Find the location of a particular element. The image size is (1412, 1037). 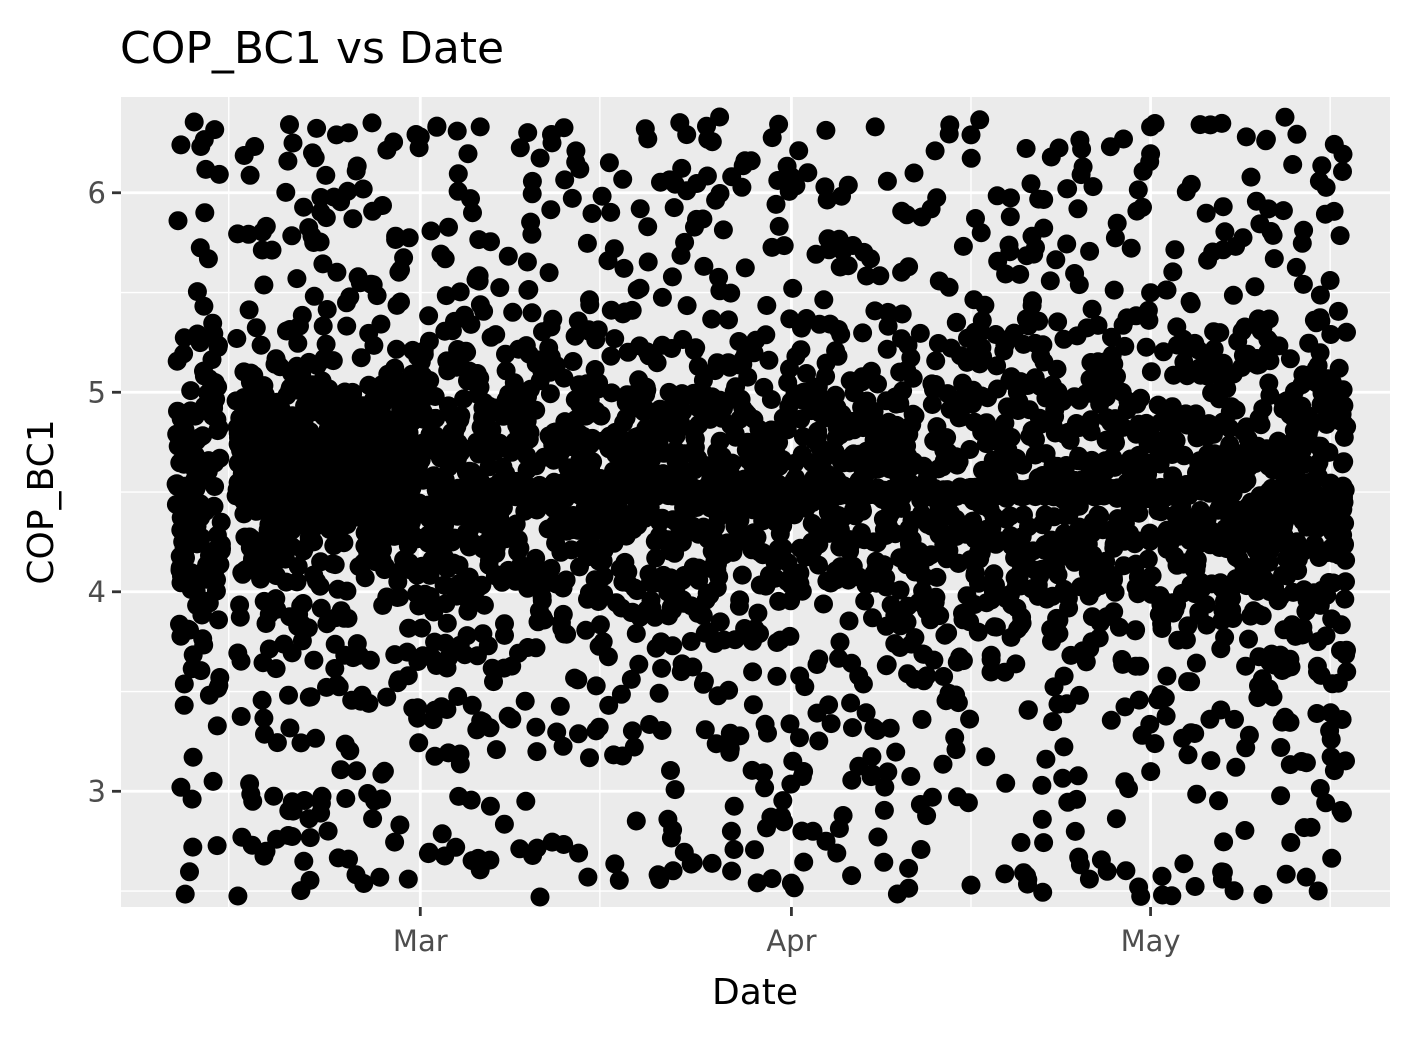

y-tick-label: 5 is located at coordinates (97, 392).